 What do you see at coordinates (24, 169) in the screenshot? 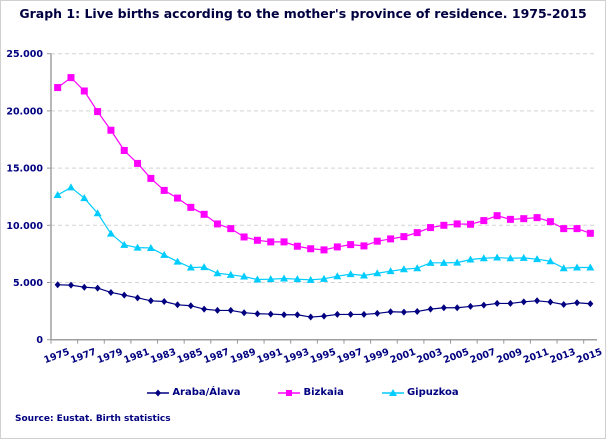
I see `y-tick-label: 15.000` at bounding box center [24, 169].